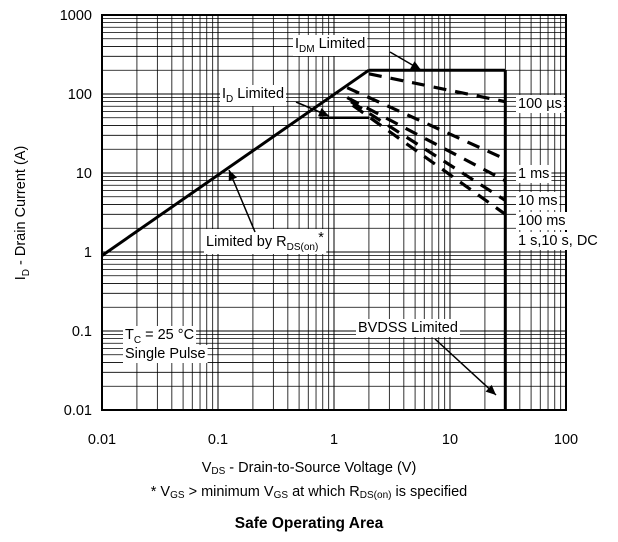  I want to click on curve-100ms, so click(428, 151).